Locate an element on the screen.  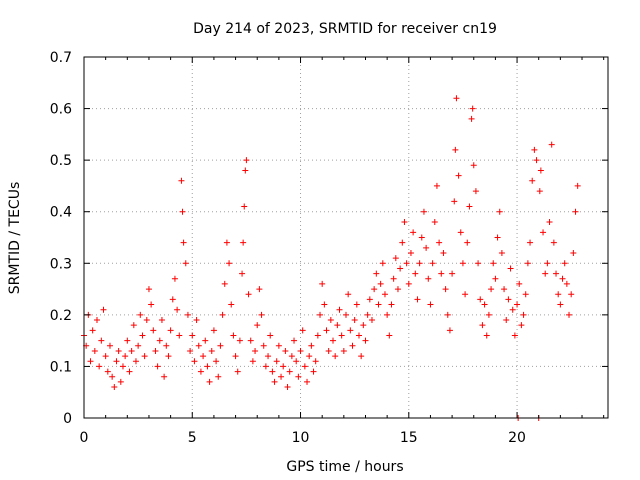
y-tick-label: 0.7 is located at coordinates (61, 58).